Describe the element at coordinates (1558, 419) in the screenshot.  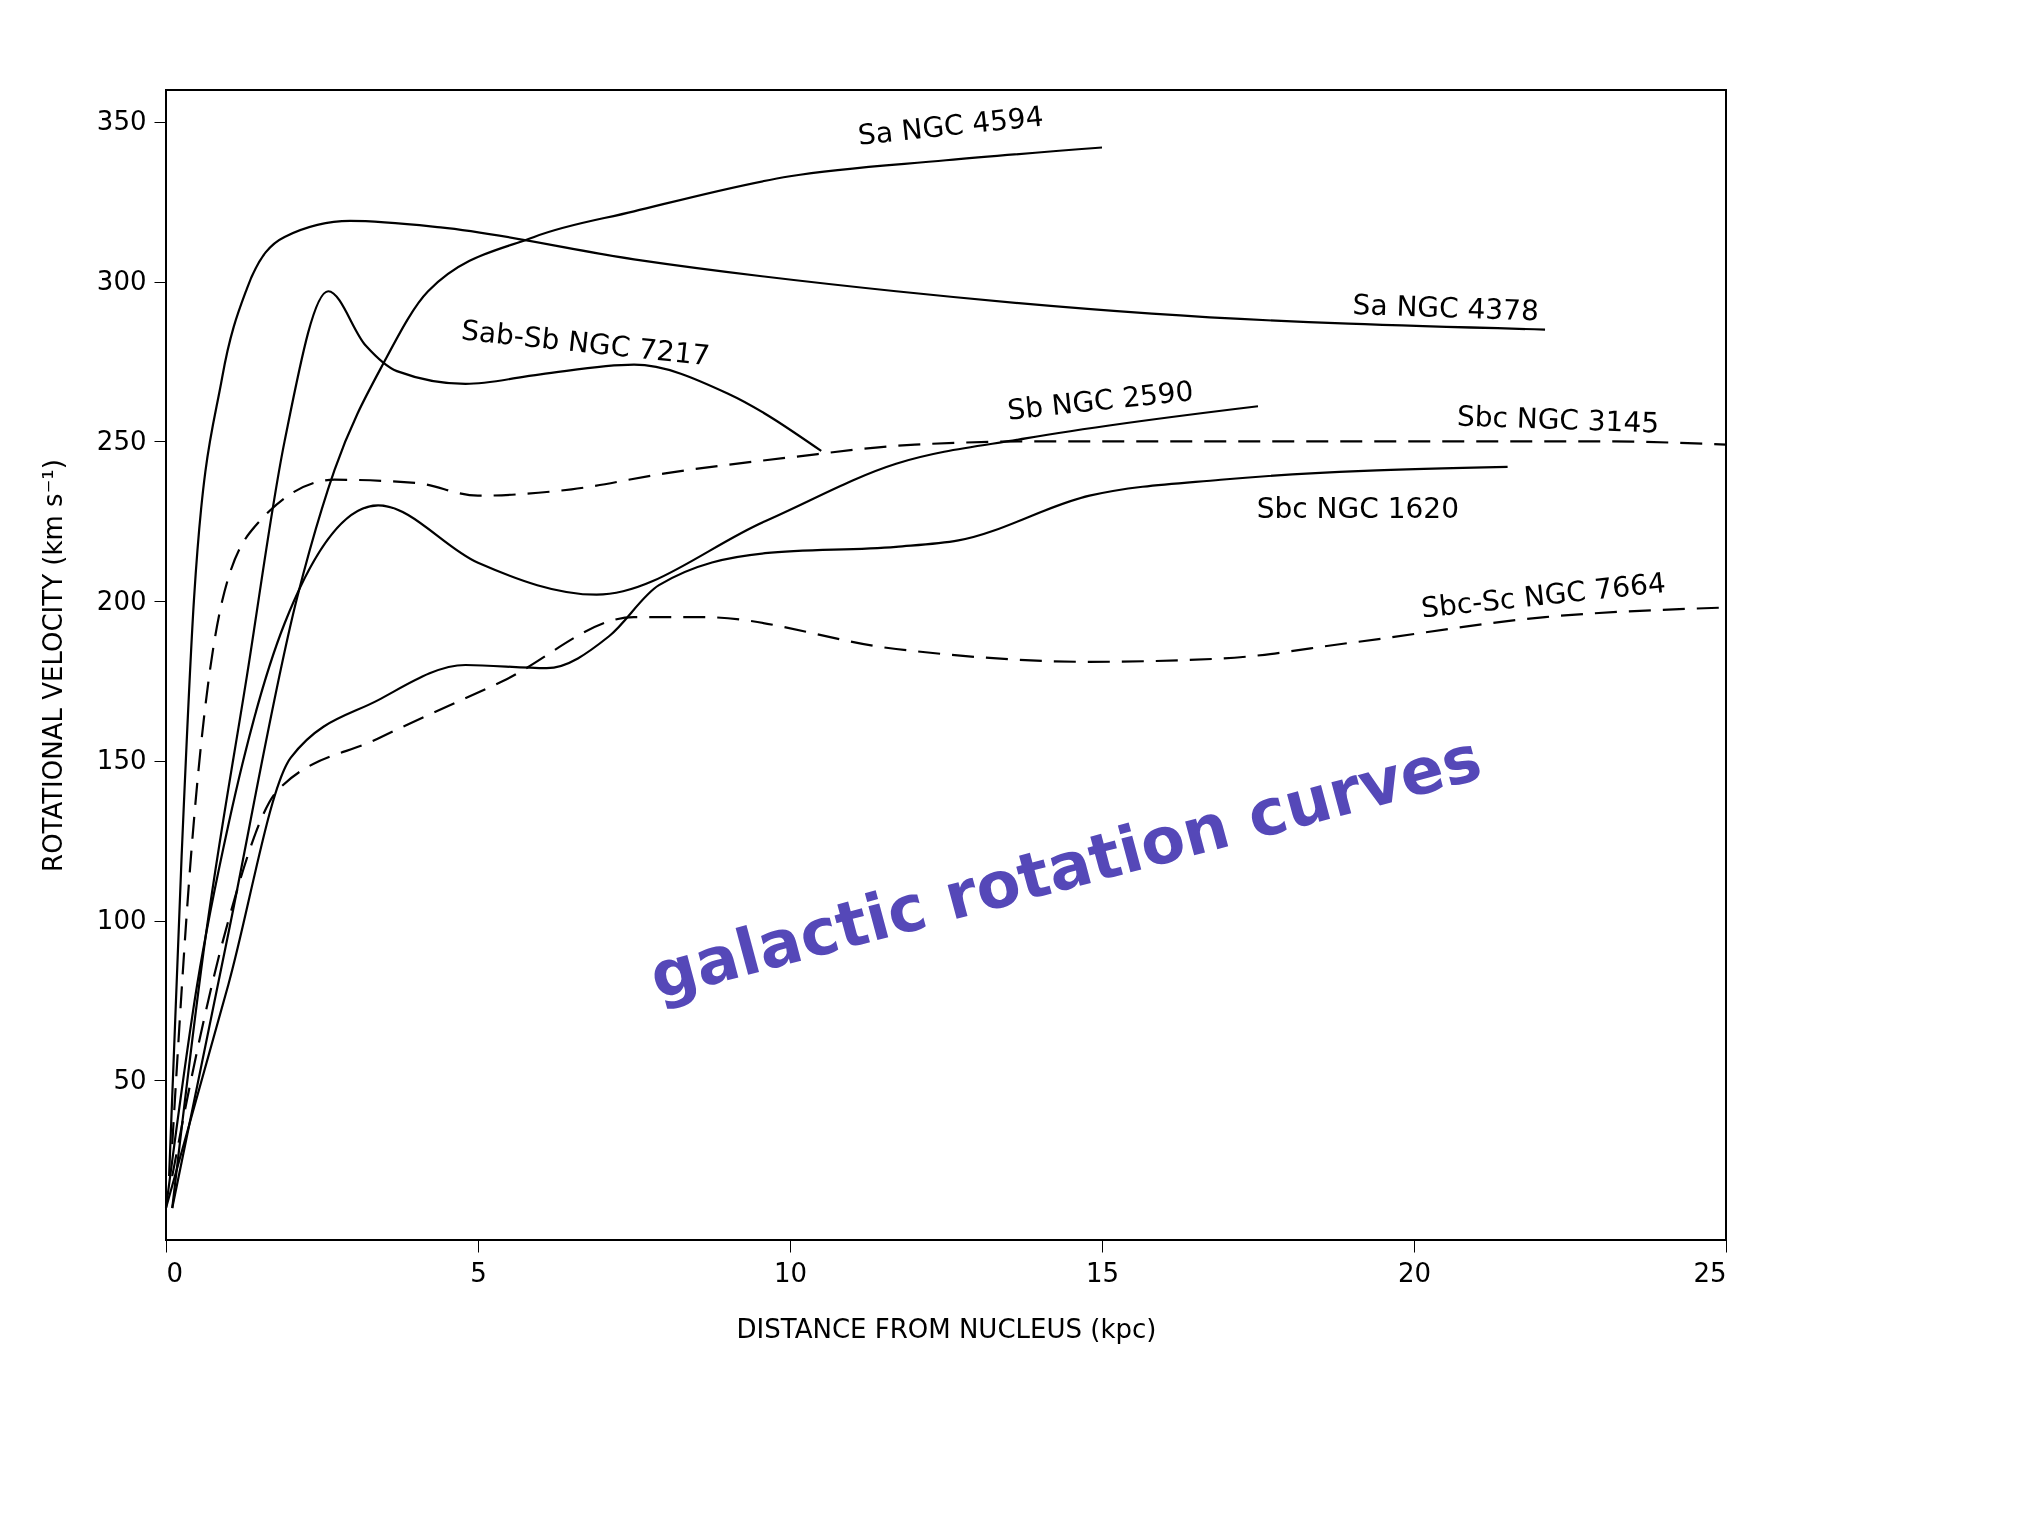
I see `series-label: Sbc NGC 3145` at that location.